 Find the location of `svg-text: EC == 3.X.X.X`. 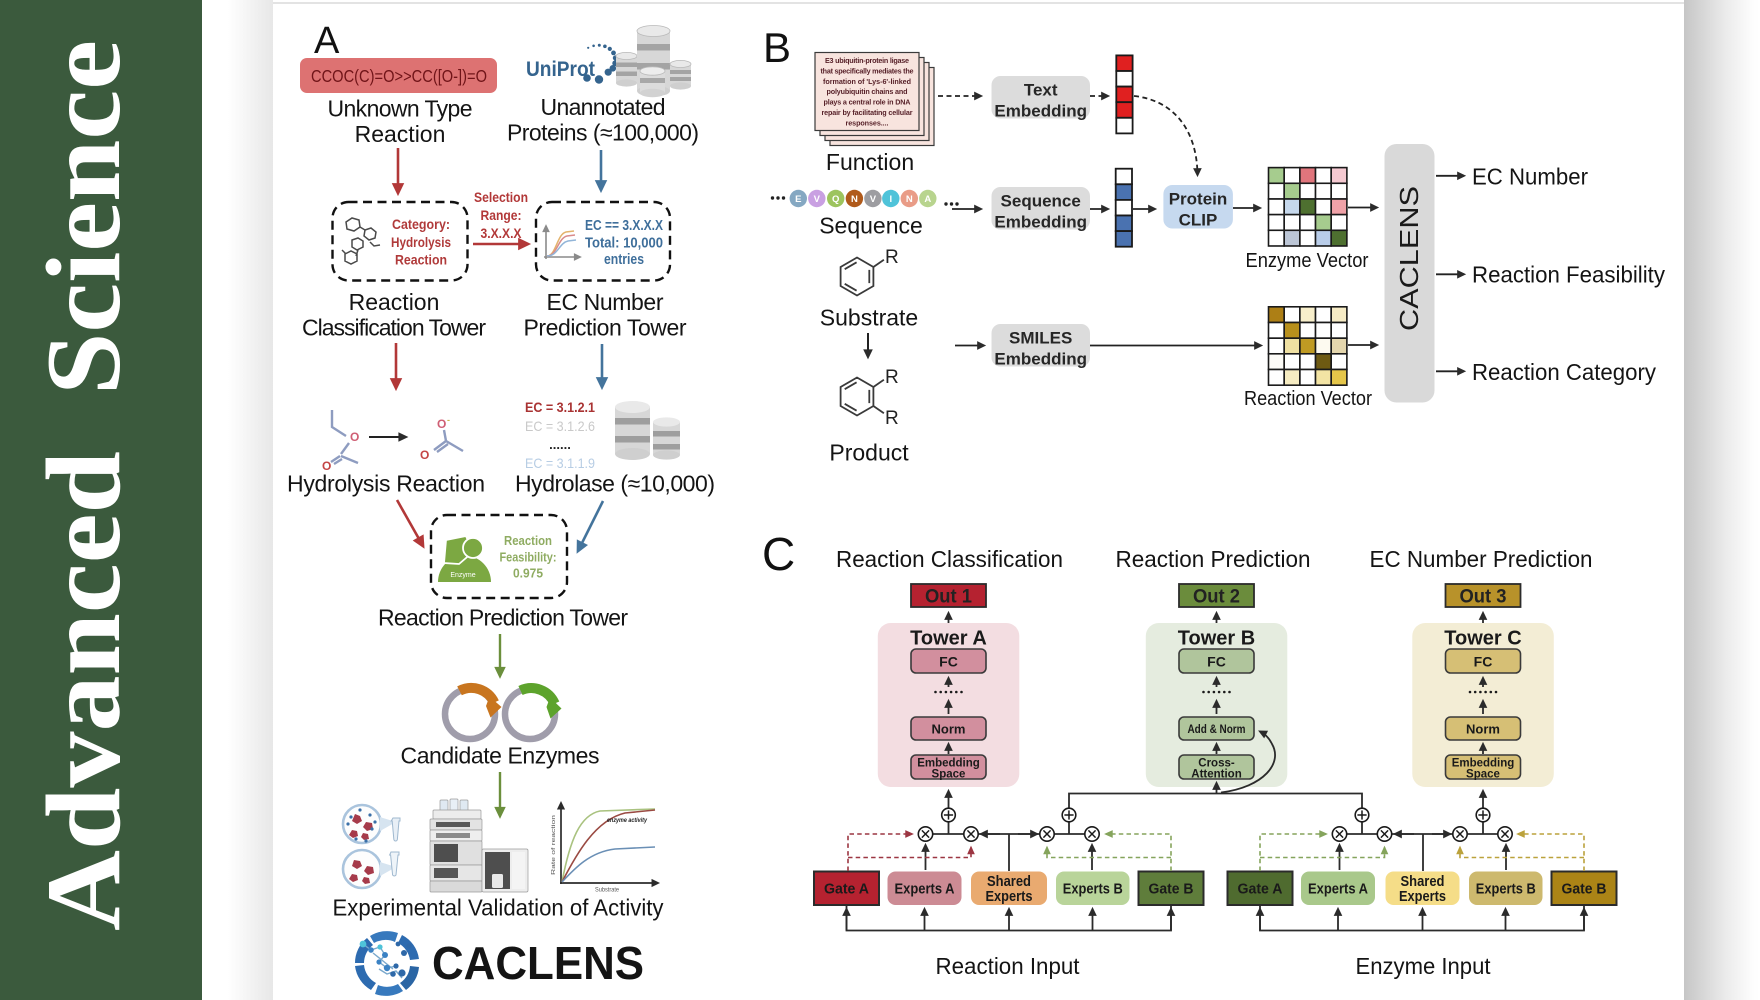

svg-text: EC == 3.X.X.X is located at coordinates (624, 226).